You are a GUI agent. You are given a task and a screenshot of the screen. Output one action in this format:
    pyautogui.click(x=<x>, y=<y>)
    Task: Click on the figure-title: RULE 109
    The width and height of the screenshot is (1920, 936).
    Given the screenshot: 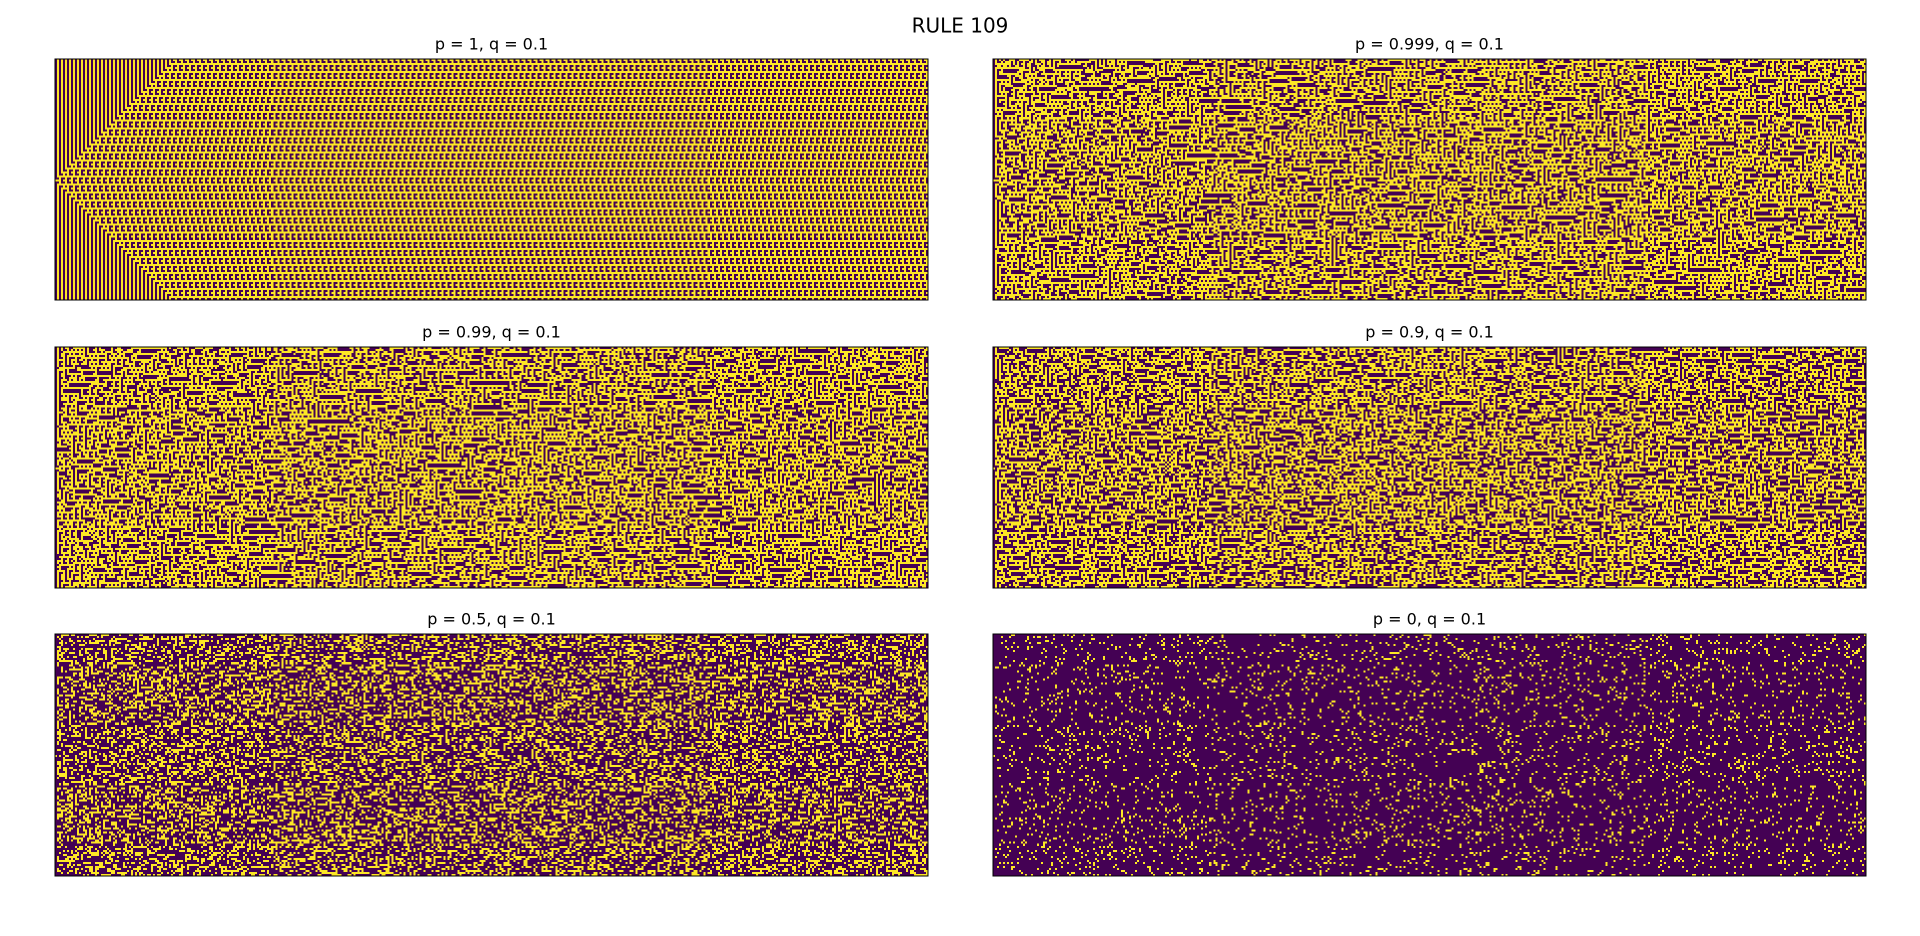 What is the action you would take?
    pyautogui.click(x=960, y=26)
    